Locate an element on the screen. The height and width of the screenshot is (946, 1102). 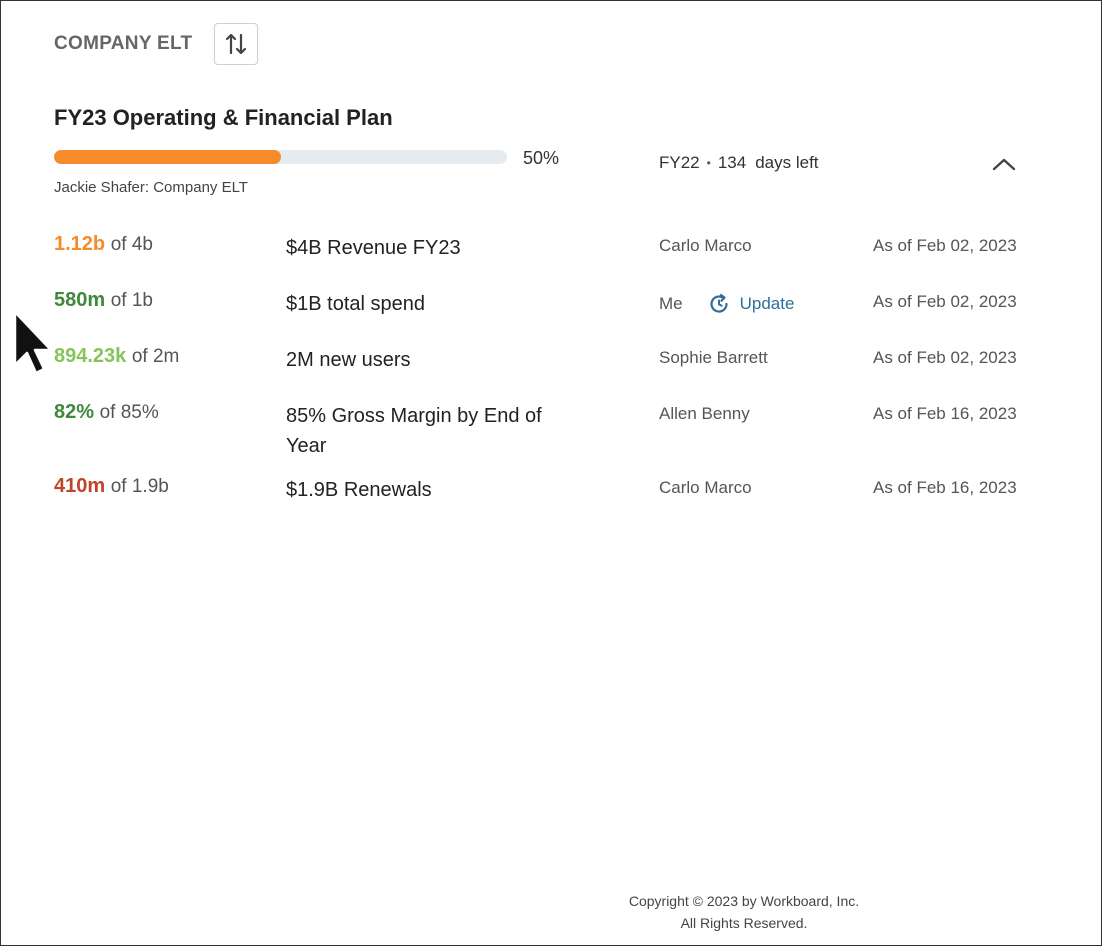
kr-value: 410m of 1.9b is located at coordinates (111, 486).